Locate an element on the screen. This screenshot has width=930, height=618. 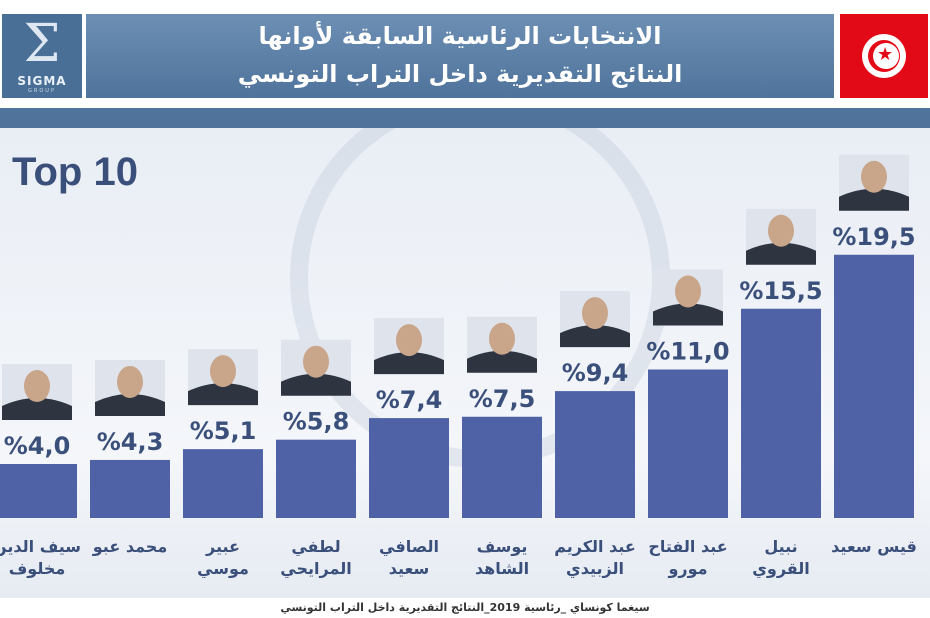
value-label-10: %4,0 is located at coordinates (37, 446).